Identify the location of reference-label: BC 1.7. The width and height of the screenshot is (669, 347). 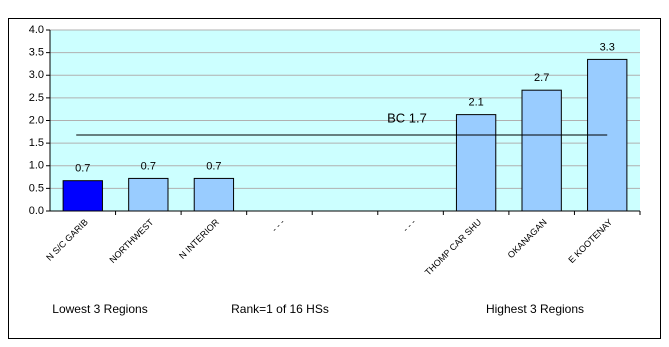
(407, 117).